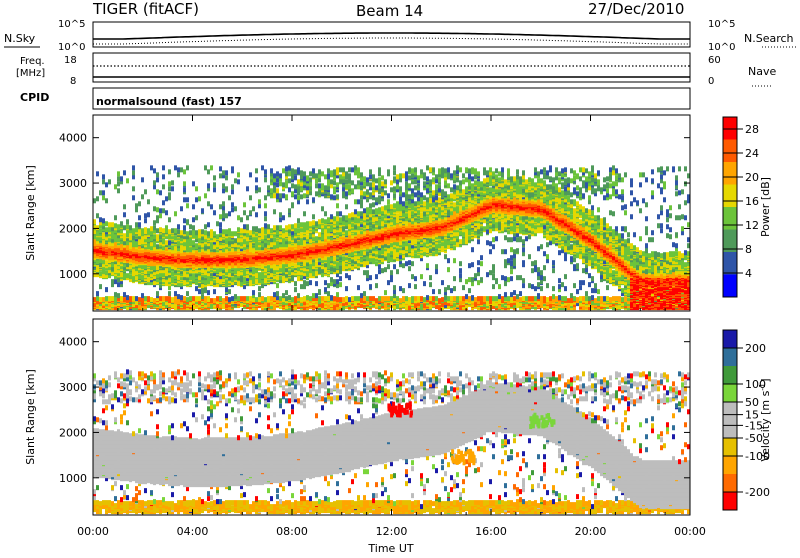  Describe the element at coordinates (721, 47) in the screenshot. I see `noise-right-tick-bottom: 10^0` at that location.